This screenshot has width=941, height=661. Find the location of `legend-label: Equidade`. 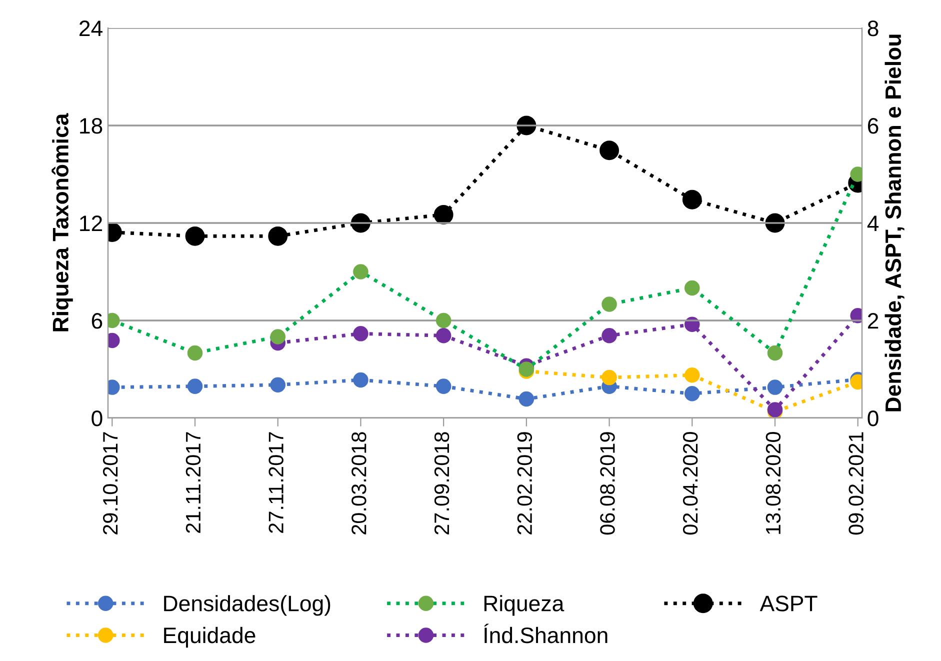

legend-label: Equidade is located at coordinates (210, 637).